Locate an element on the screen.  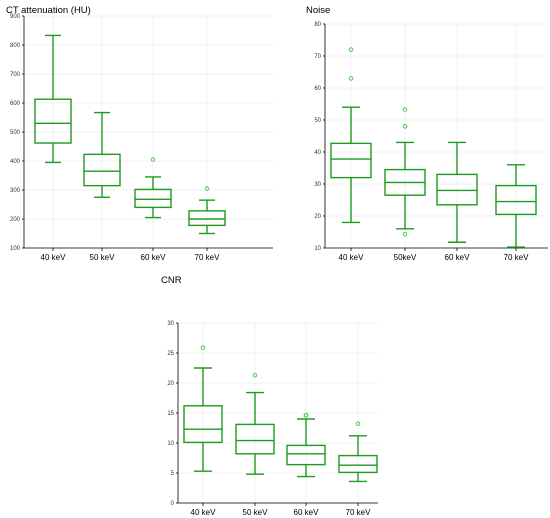
y-tick-label: 5 is located at coordinates (173, 474).